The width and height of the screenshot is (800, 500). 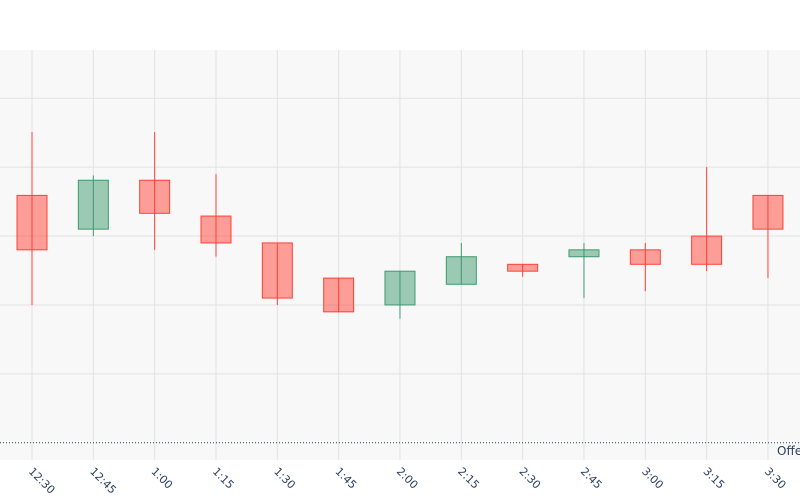 What do you see at coordinates (530, 478) in the screenshot?
I see `x-tick-label: 2:30` at bounding box center [530, 478].